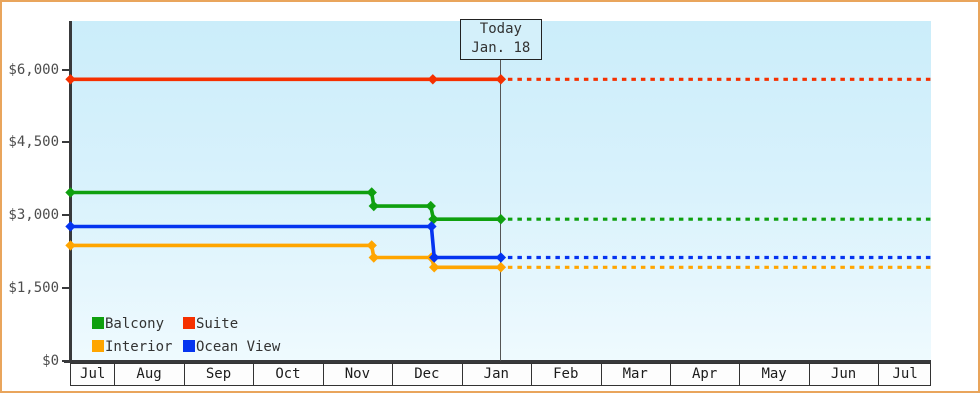 The height and width of the screenshot is (400, 980). I want to click on today-label-box: Today Jan. 18, so click(500, 39).